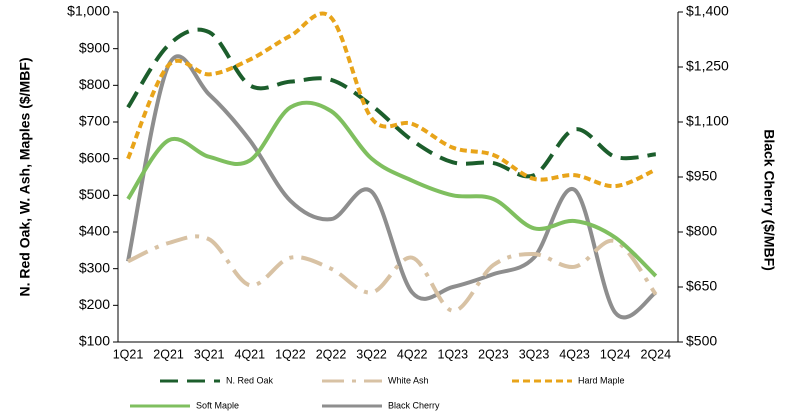 The image size is (786, 416). I want to click on series-line, so click(392, 273).